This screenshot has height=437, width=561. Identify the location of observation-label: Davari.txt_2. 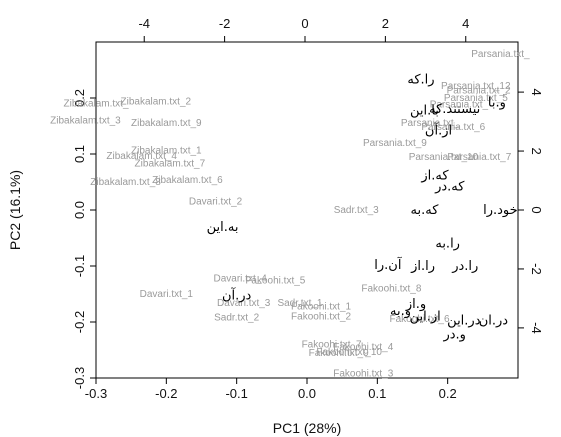
(216, 202).